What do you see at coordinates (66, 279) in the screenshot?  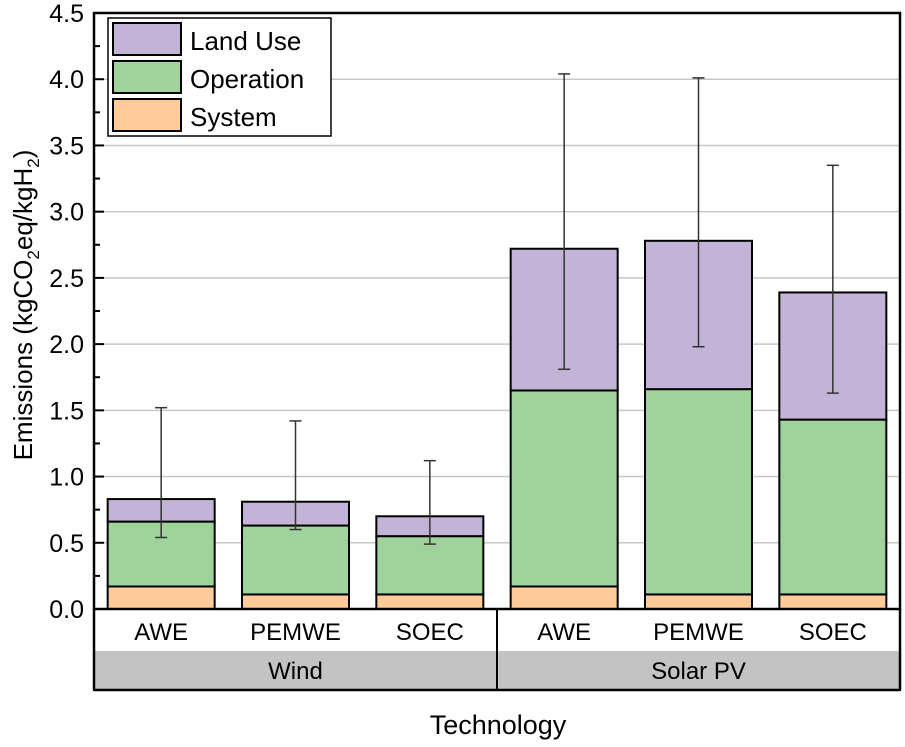 I see `y-tick-label: 2.5` at bounding box center [66, 279].